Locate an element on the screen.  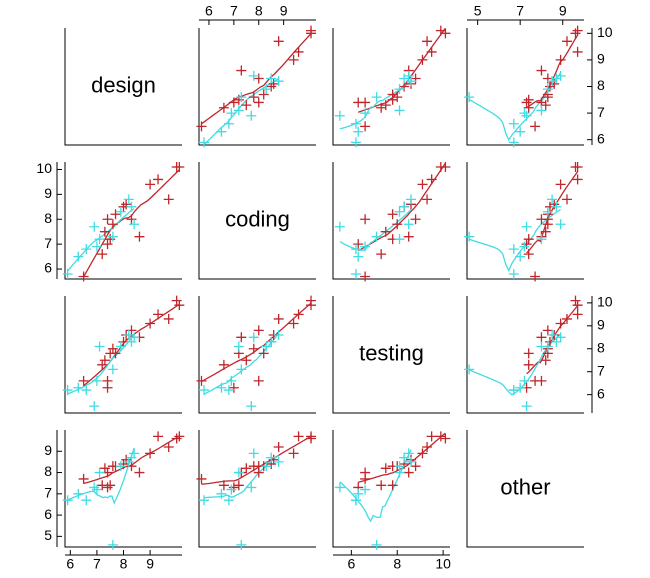
y-tick-label: 8 is located at coordinates (601, 85).